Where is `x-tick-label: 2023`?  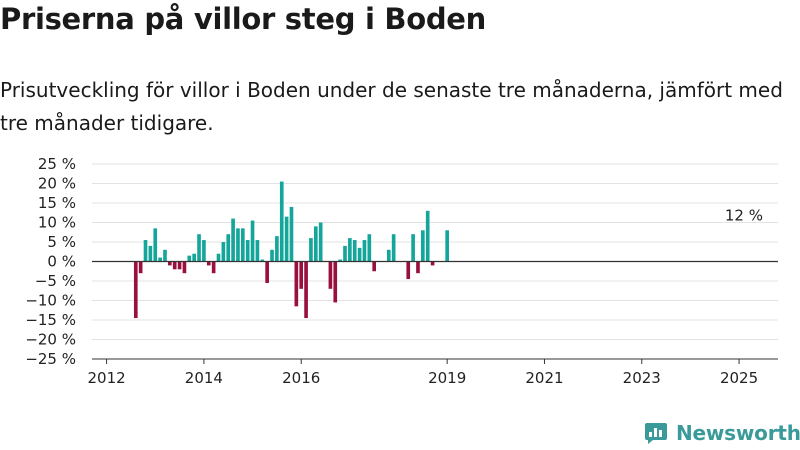
x-tick-label: 2023 is located at coordinates (642, 378).